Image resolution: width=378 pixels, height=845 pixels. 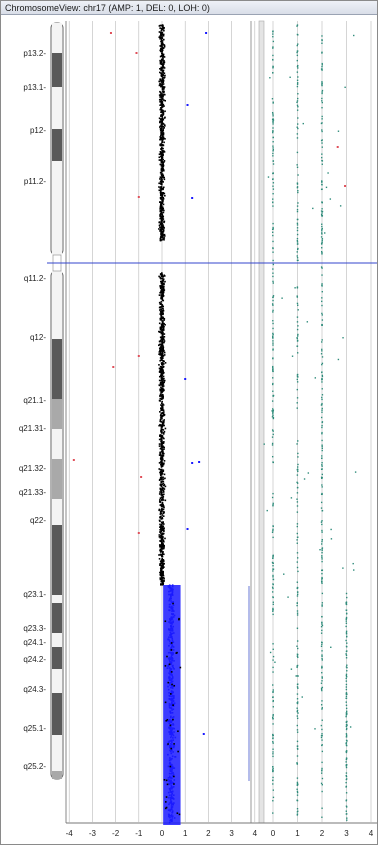 I want to click on band-label: p12-, so click(x=38, y=130).